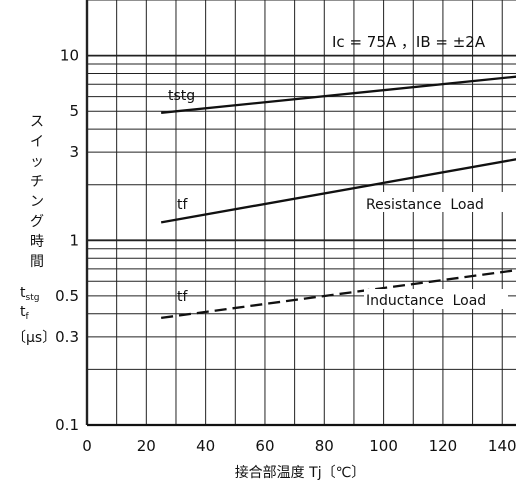 This screenshot has height=494, width=516. I want to click on y-tick-label: 0.1, so click(67, 425).